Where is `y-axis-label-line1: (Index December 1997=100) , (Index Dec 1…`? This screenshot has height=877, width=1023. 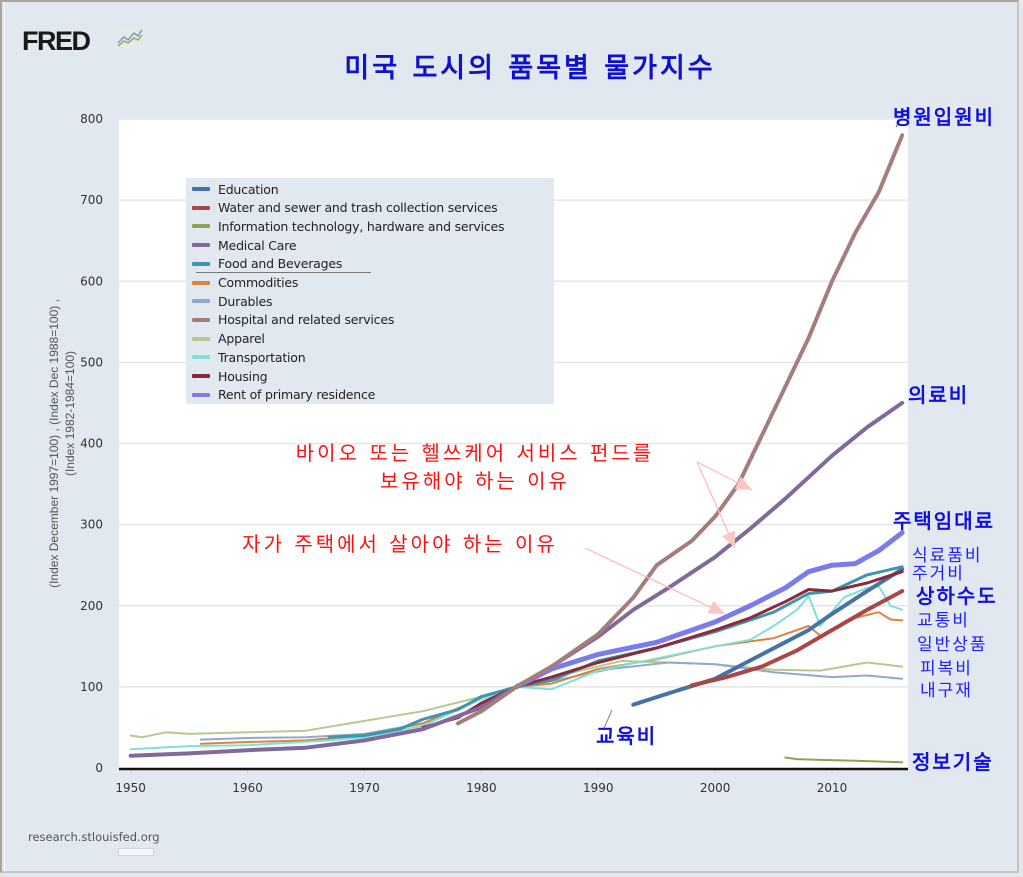
y-axis-label-line1: (Index December 1997=100) , (Index Dec 1… is located at coordinates (54, 443).